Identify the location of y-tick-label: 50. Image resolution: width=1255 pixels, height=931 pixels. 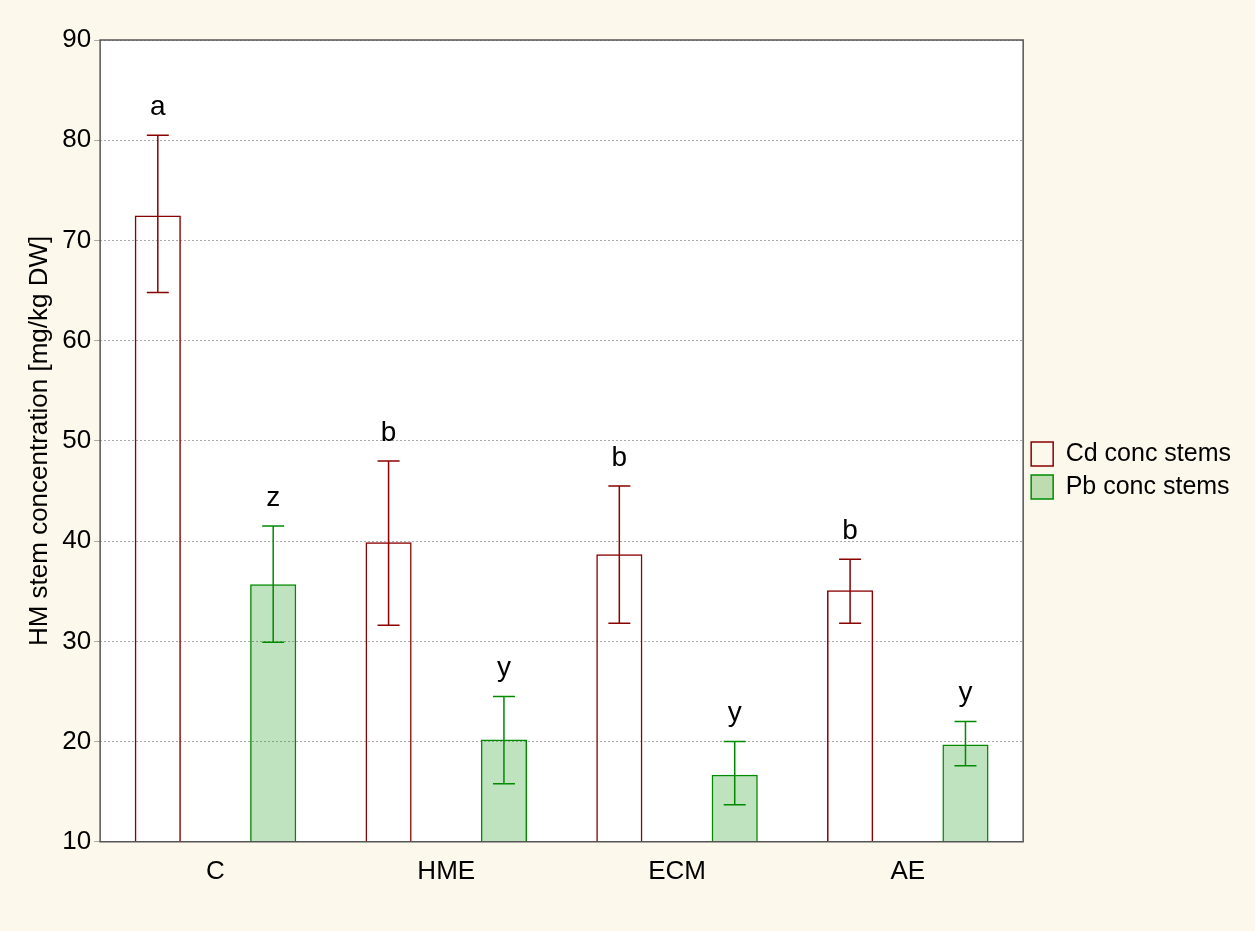
(77, 439).